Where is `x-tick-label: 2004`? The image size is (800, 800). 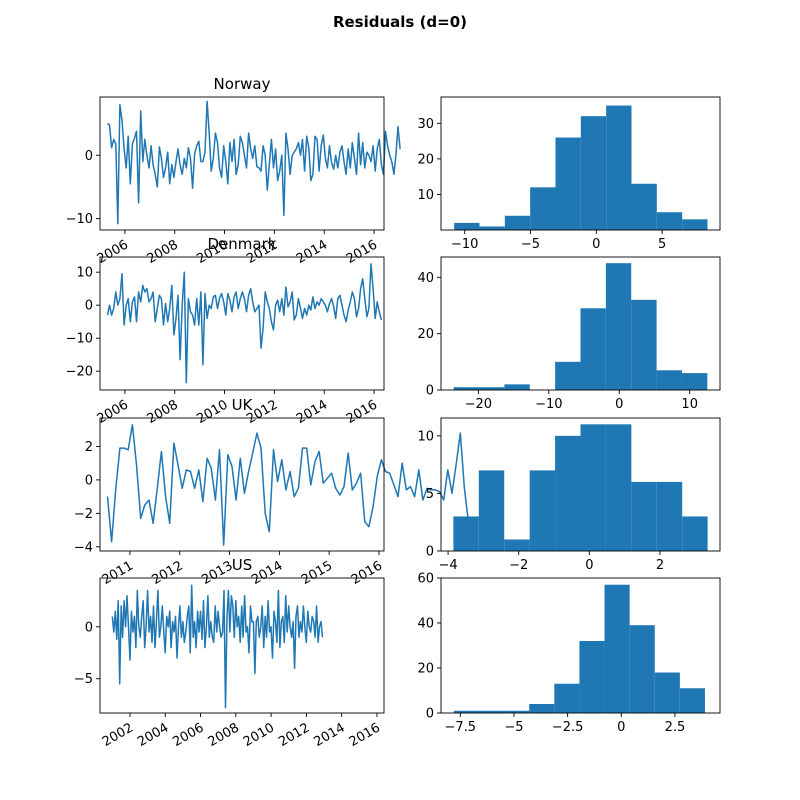
x-tick-label: 2004 is located at coordinates (153, 735).